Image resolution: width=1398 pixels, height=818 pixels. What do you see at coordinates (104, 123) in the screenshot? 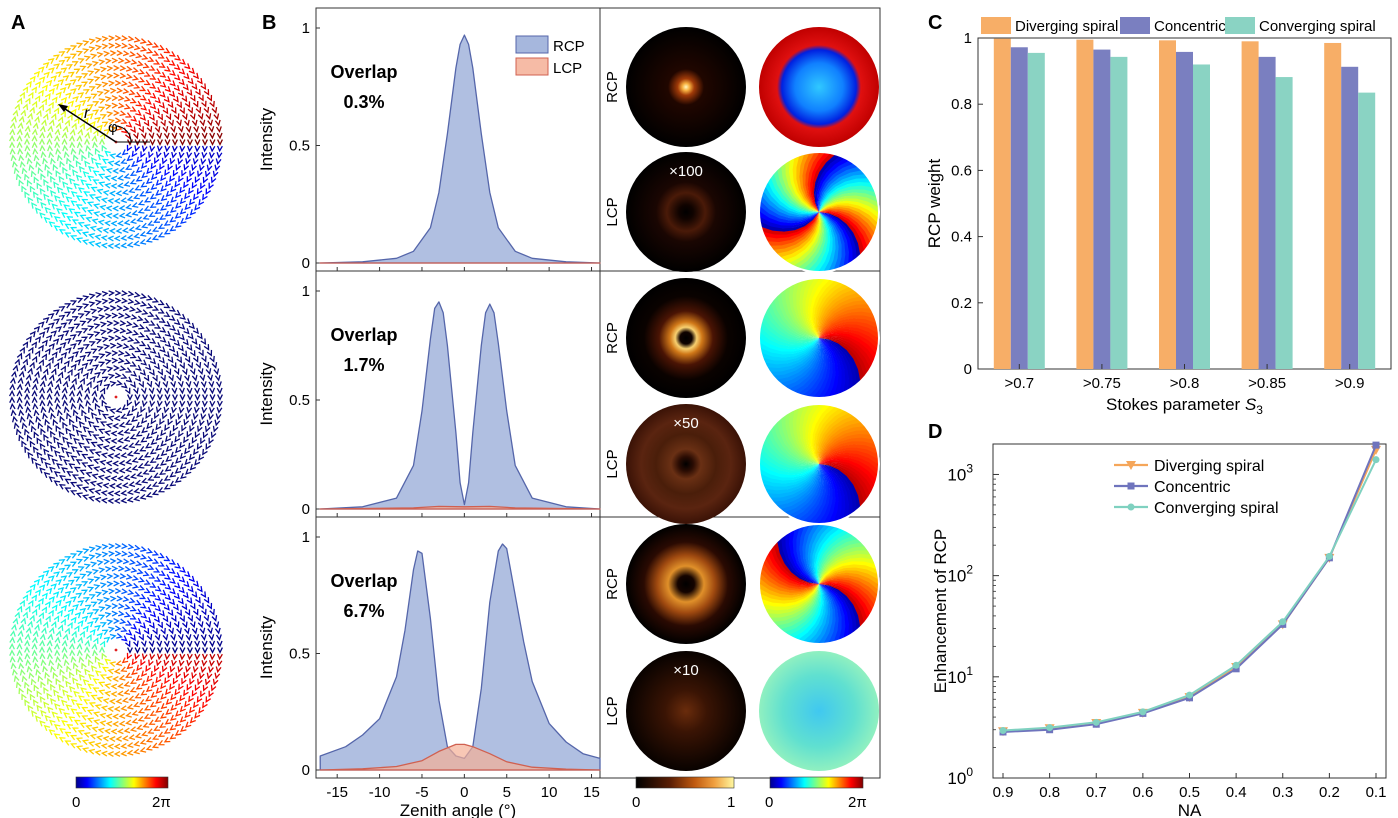
I see `radius-annotation: r φ` at bounding box center [104, 123].